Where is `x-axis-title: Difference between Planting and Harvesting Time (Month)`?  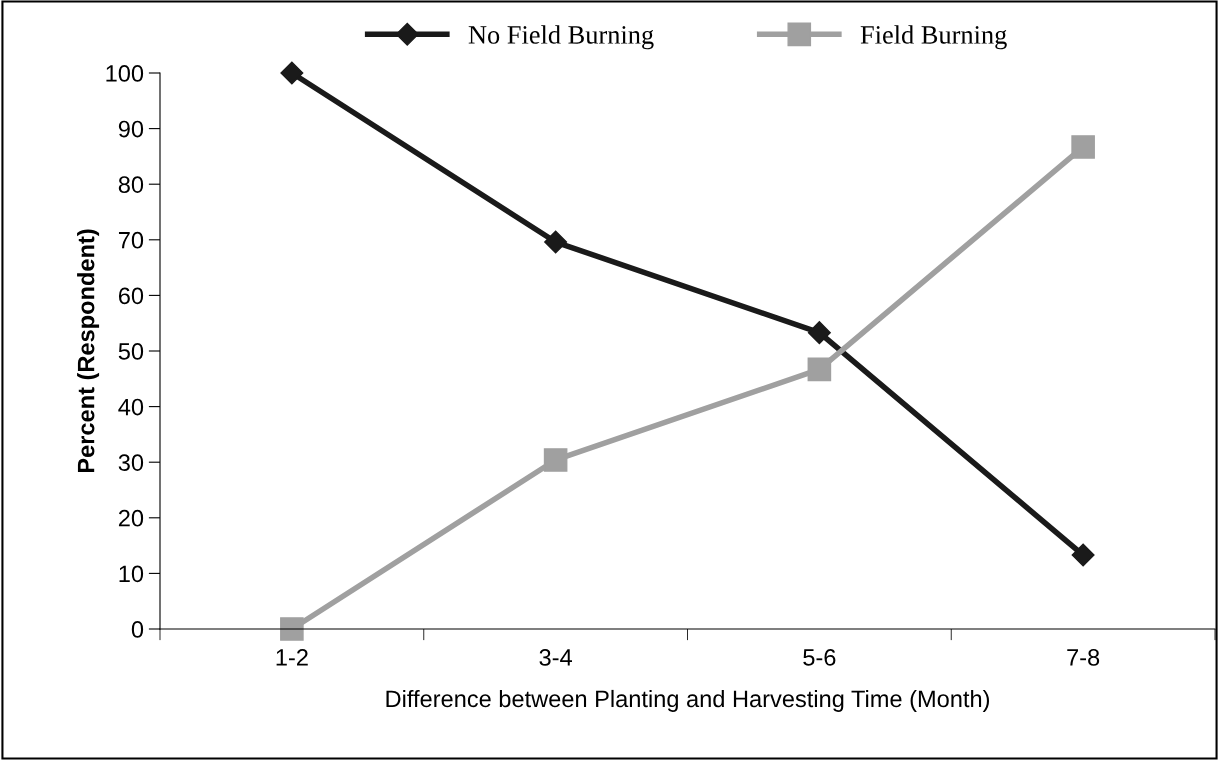 x-axis-title: Difference between Planting and Harvesting Time (Month) is located at coordinates (688, 700).